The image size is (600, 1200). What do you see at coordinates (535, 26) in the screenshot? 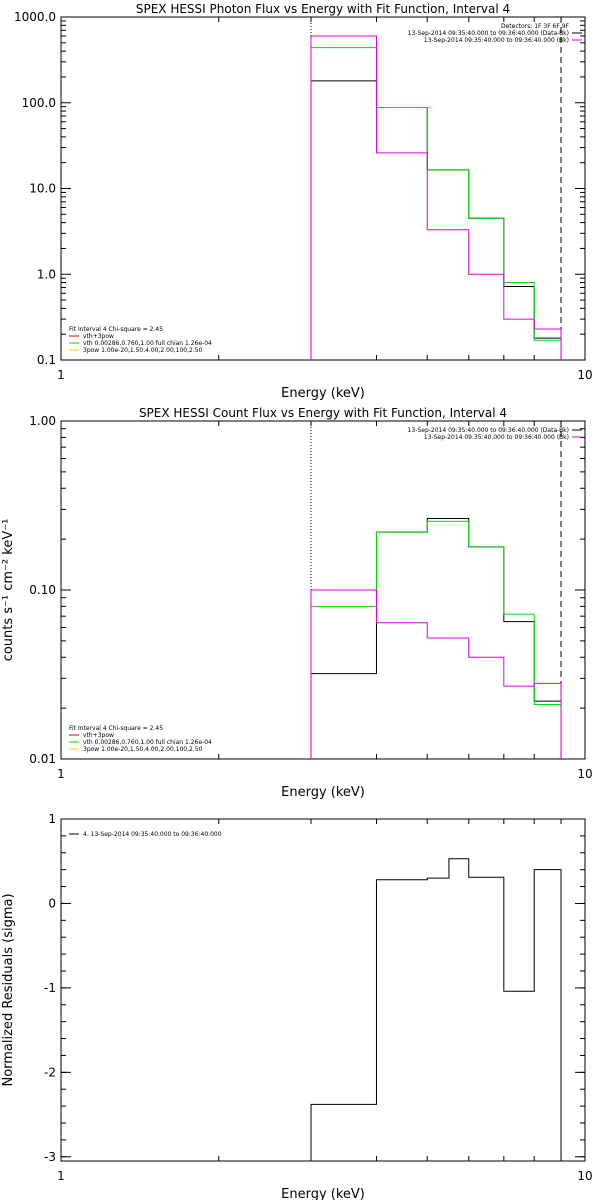
I see `info-line: Detectors: 1F 3F 6F 9F` at bounding box center [535, 26].